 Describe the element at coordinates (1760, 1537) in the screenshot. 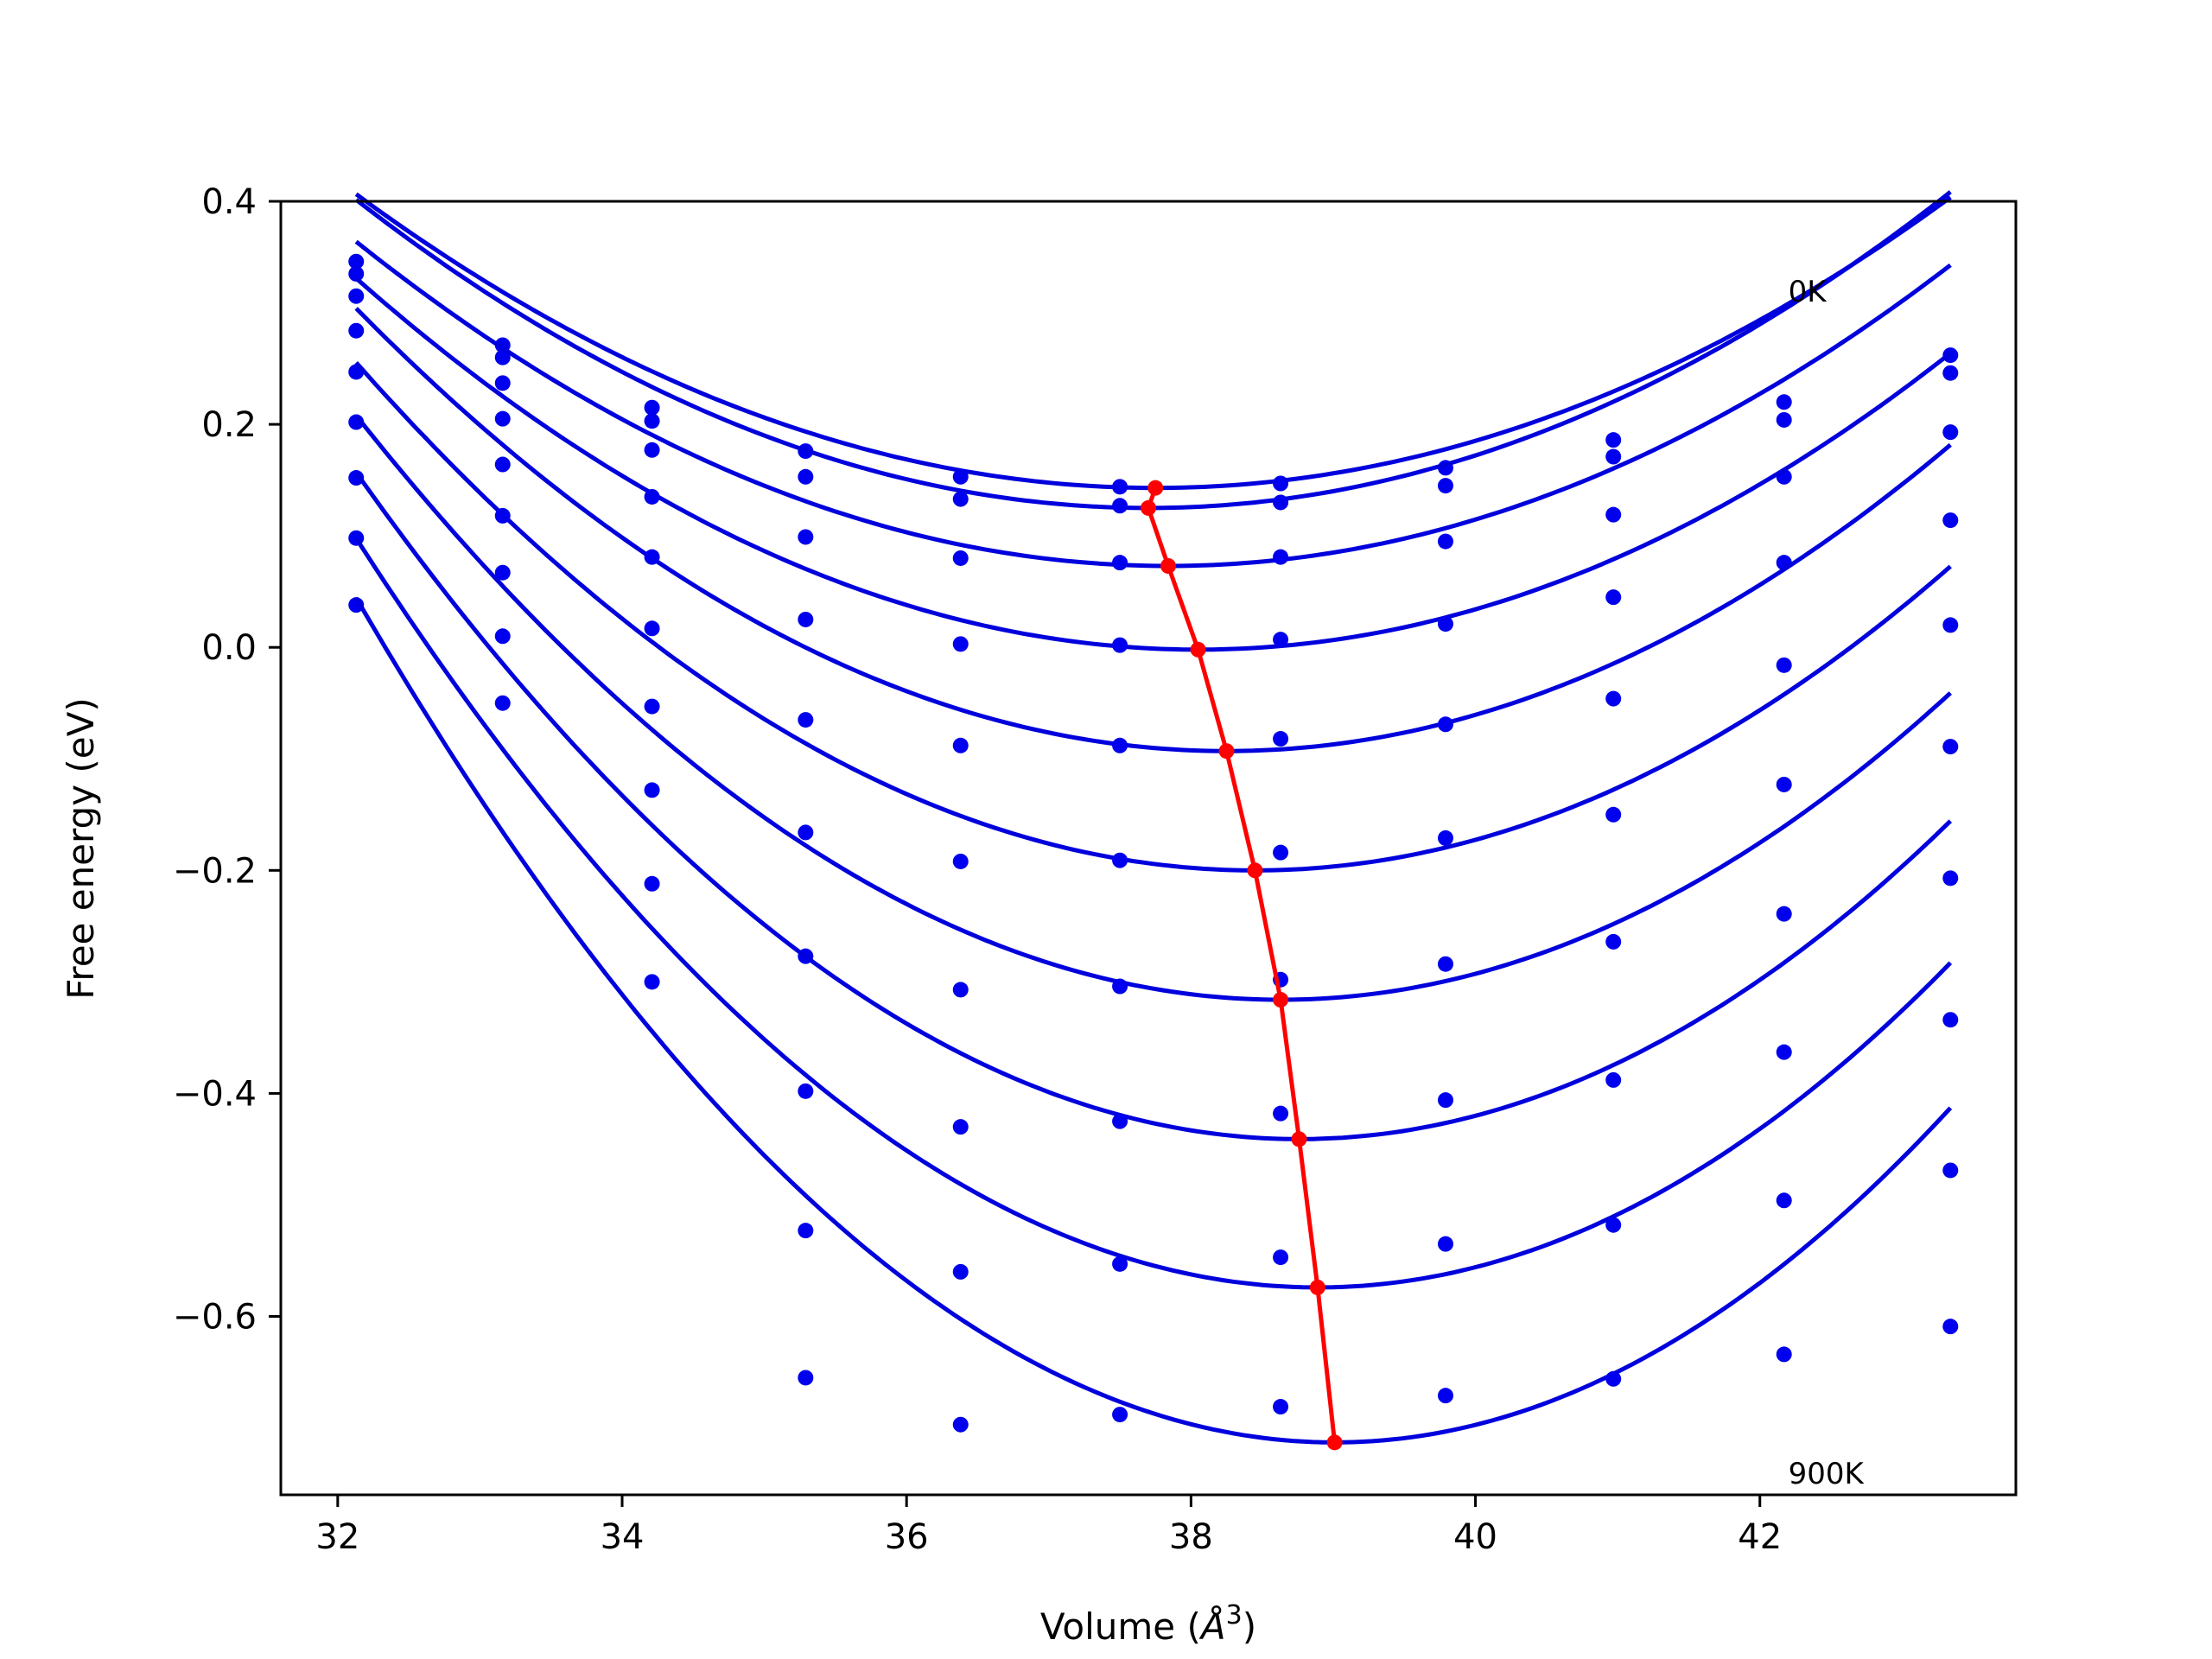

I see `x-tick-label: 42` at that location.